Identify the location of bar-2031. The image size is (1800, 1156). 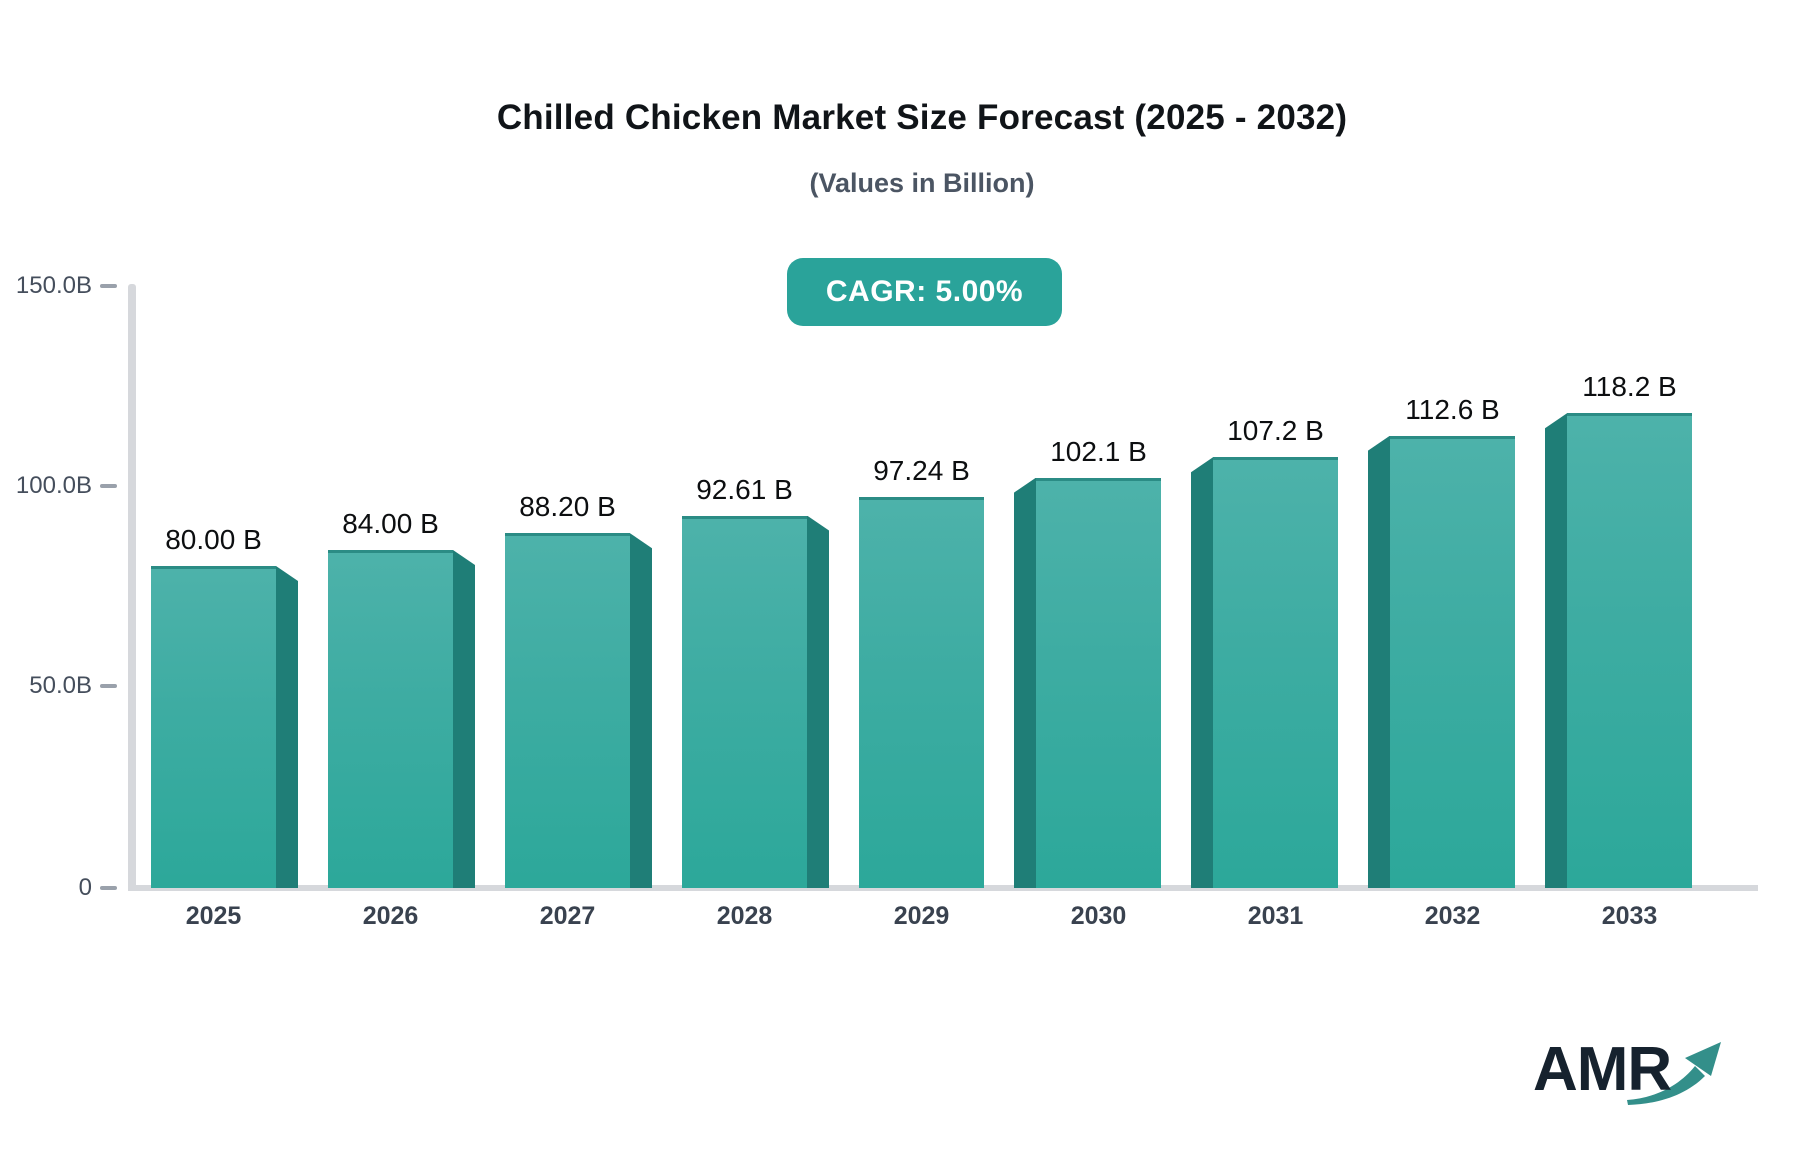
(1275, 672).